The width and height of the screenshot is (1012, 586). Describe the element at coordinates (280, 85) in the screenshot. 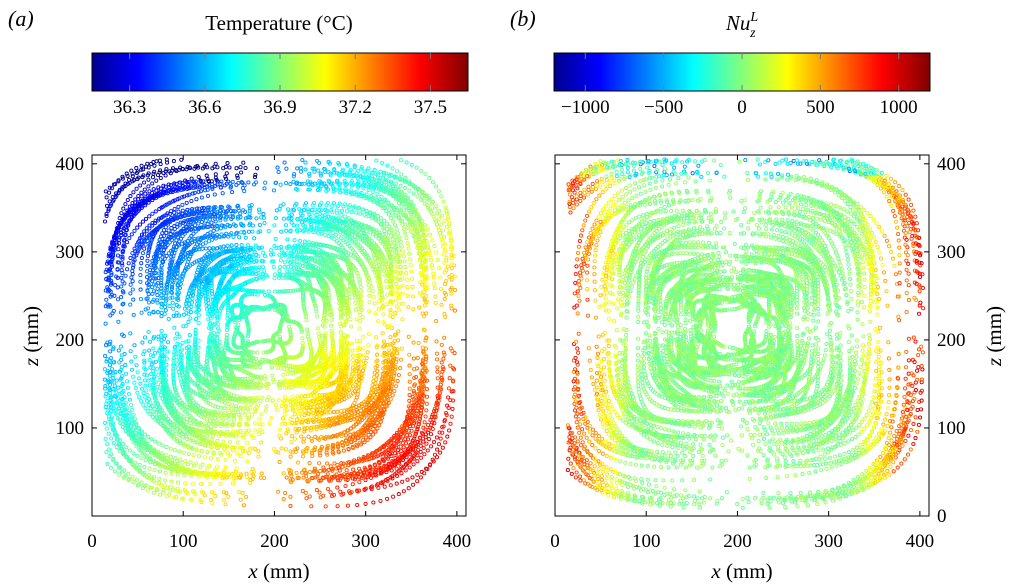

I see `colorbar-a-ticks: 36.3 36.6 36.9 37.2 37.5` at that location.